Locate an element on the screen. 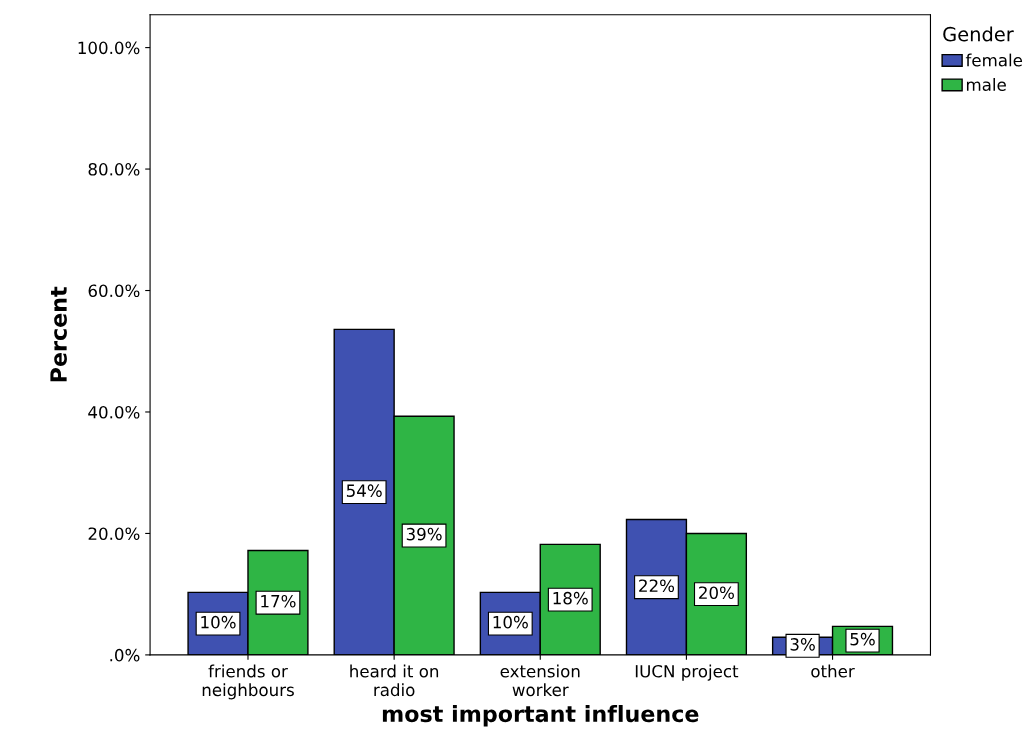 The image size is (1035, 740). x-tick-label: friends or neighbours is located at coordinates (248, 682).